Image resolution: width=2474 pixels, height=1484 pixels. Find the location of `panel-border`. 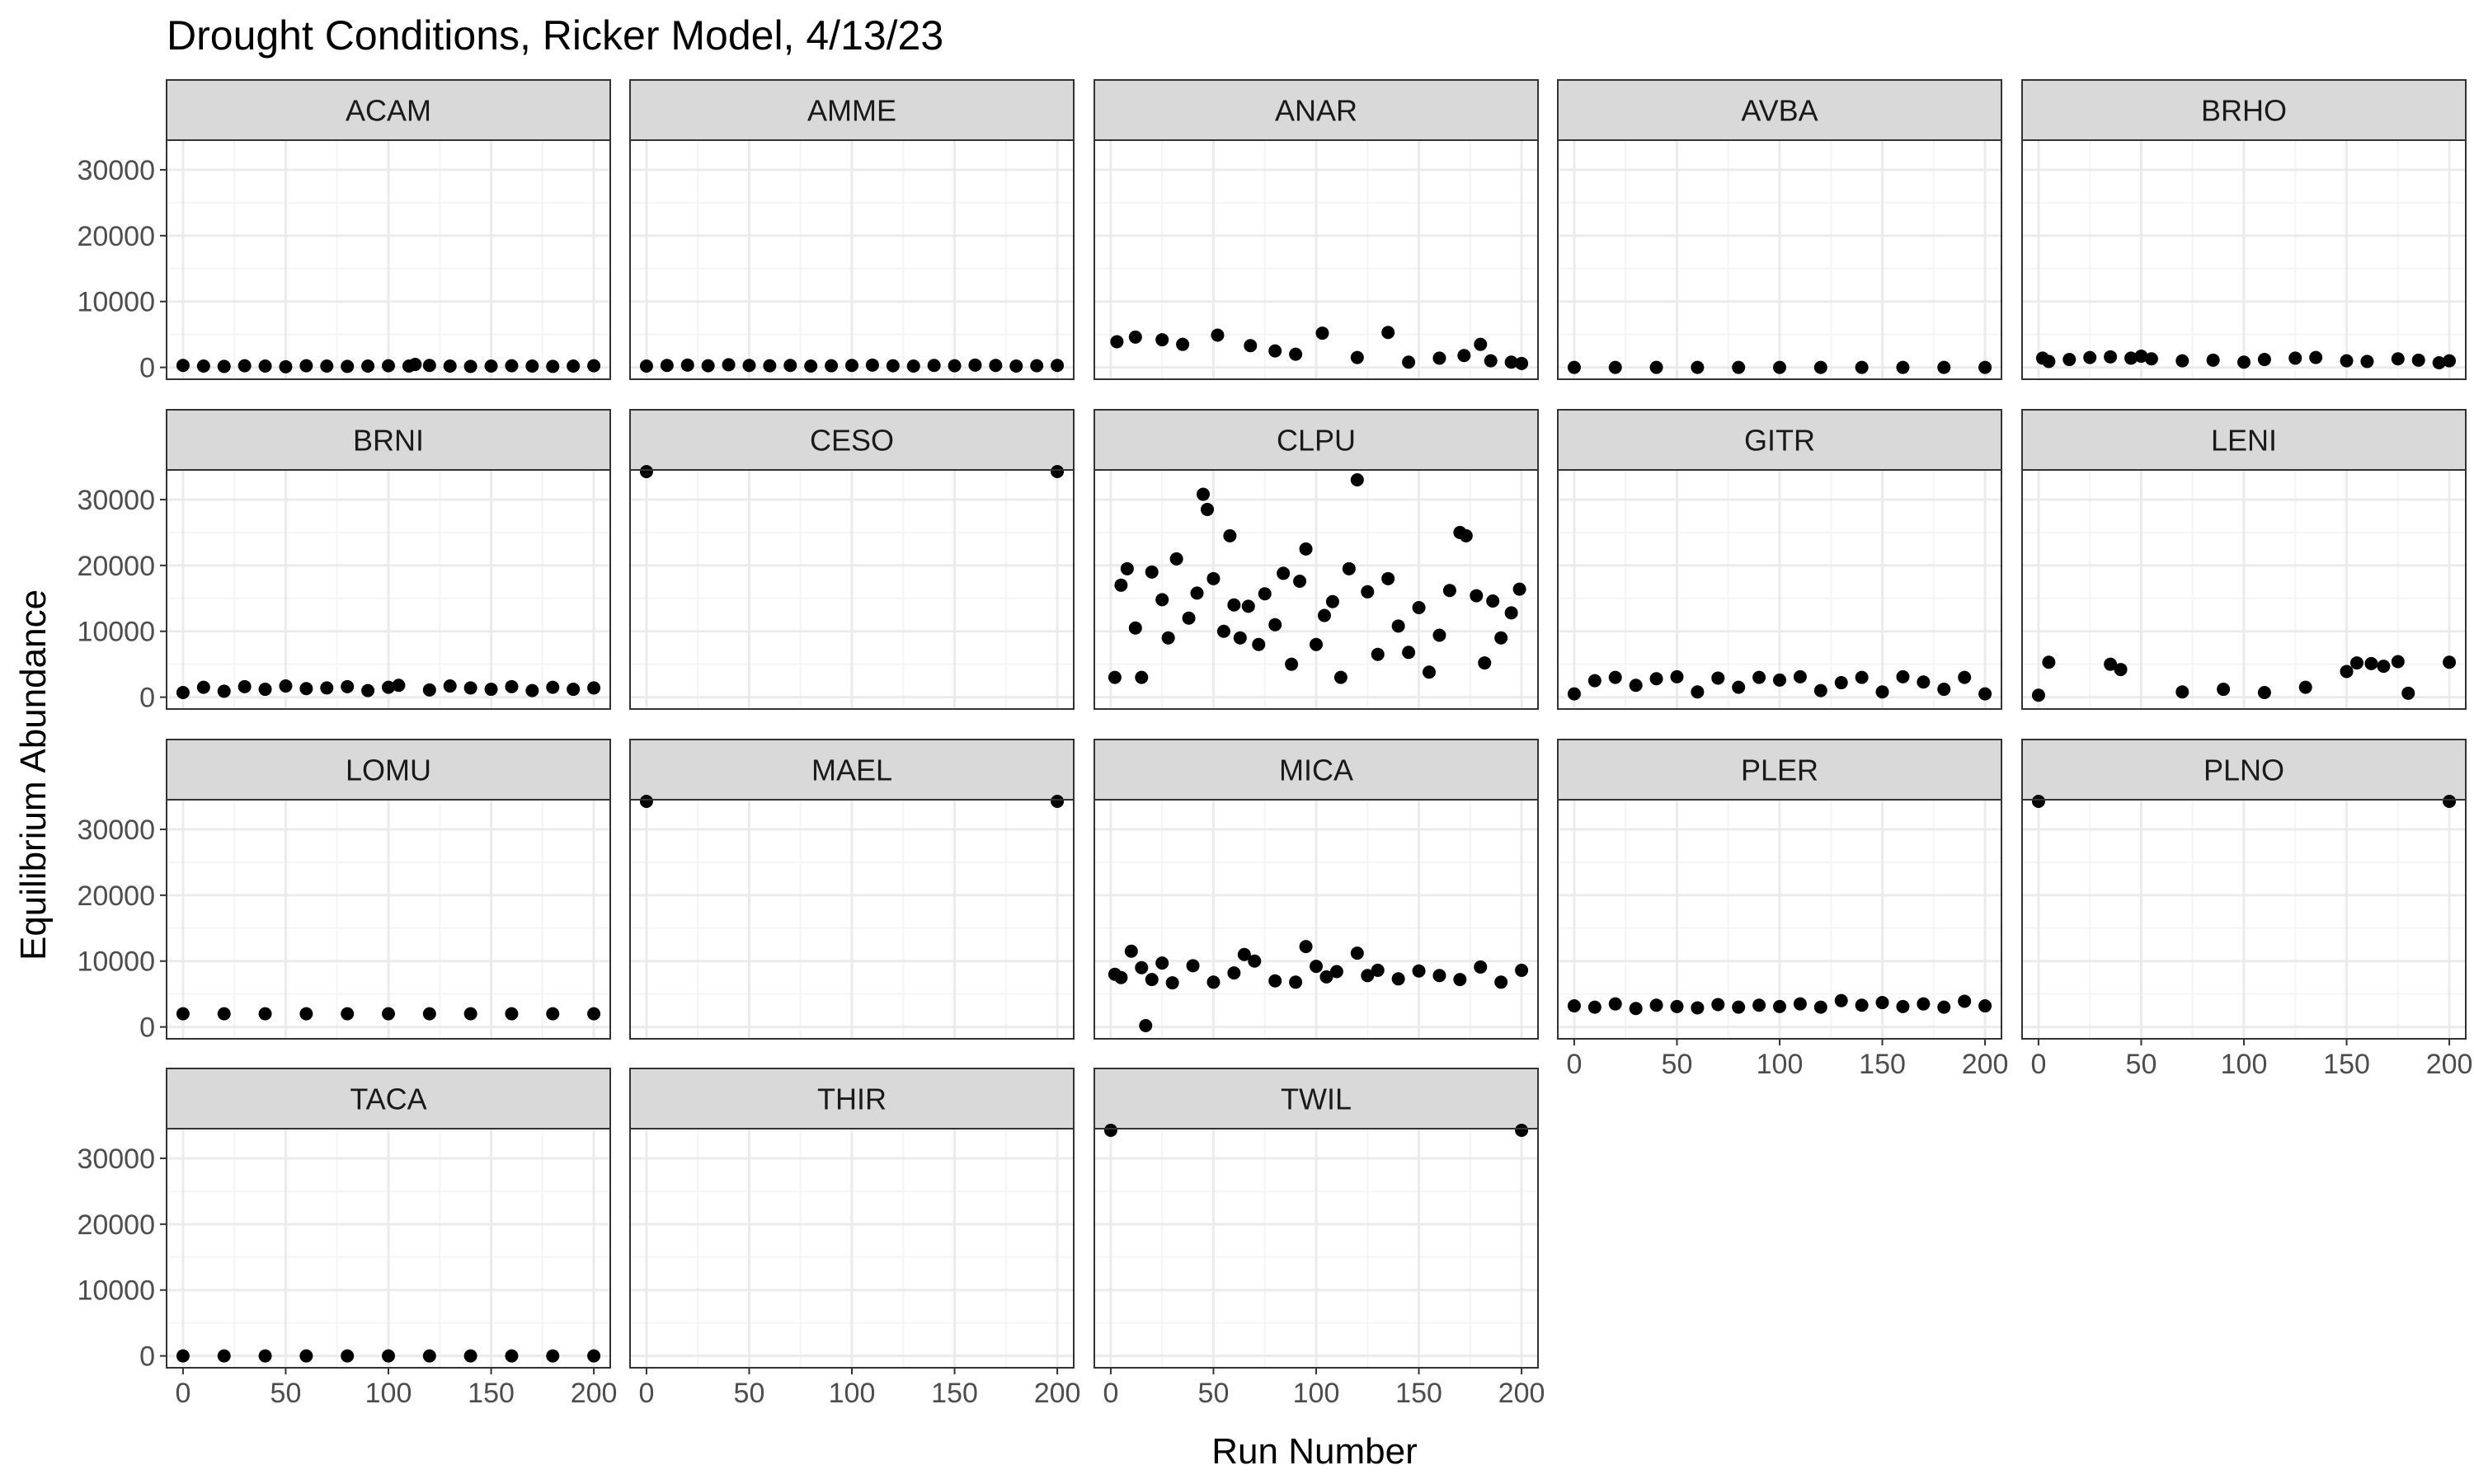

panel-border is located at coordinates (852, 259).